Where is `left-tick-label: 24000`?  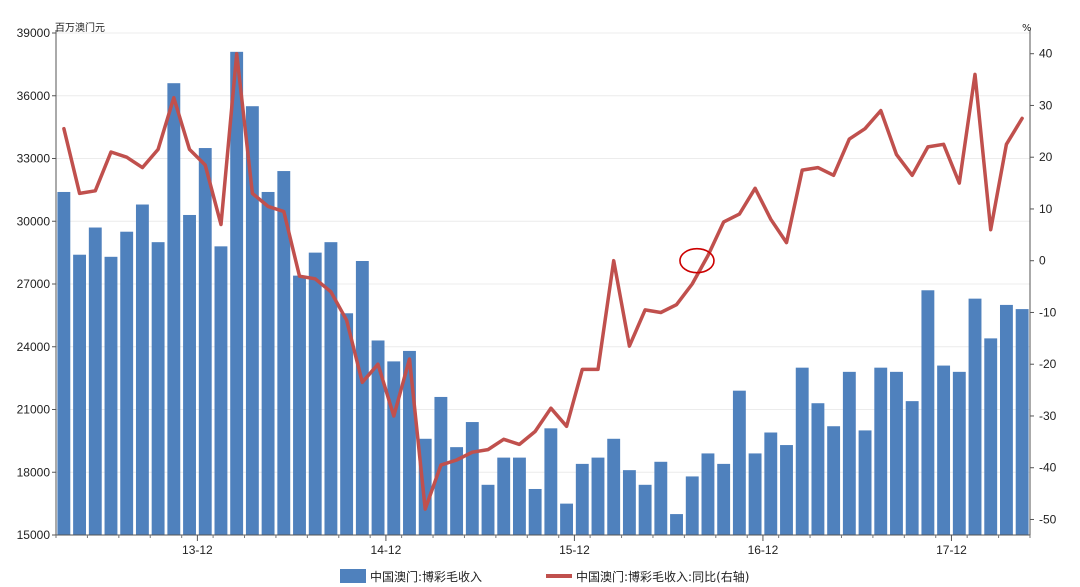 left-tick-label: 24000 is located at coordinates (34, 347).